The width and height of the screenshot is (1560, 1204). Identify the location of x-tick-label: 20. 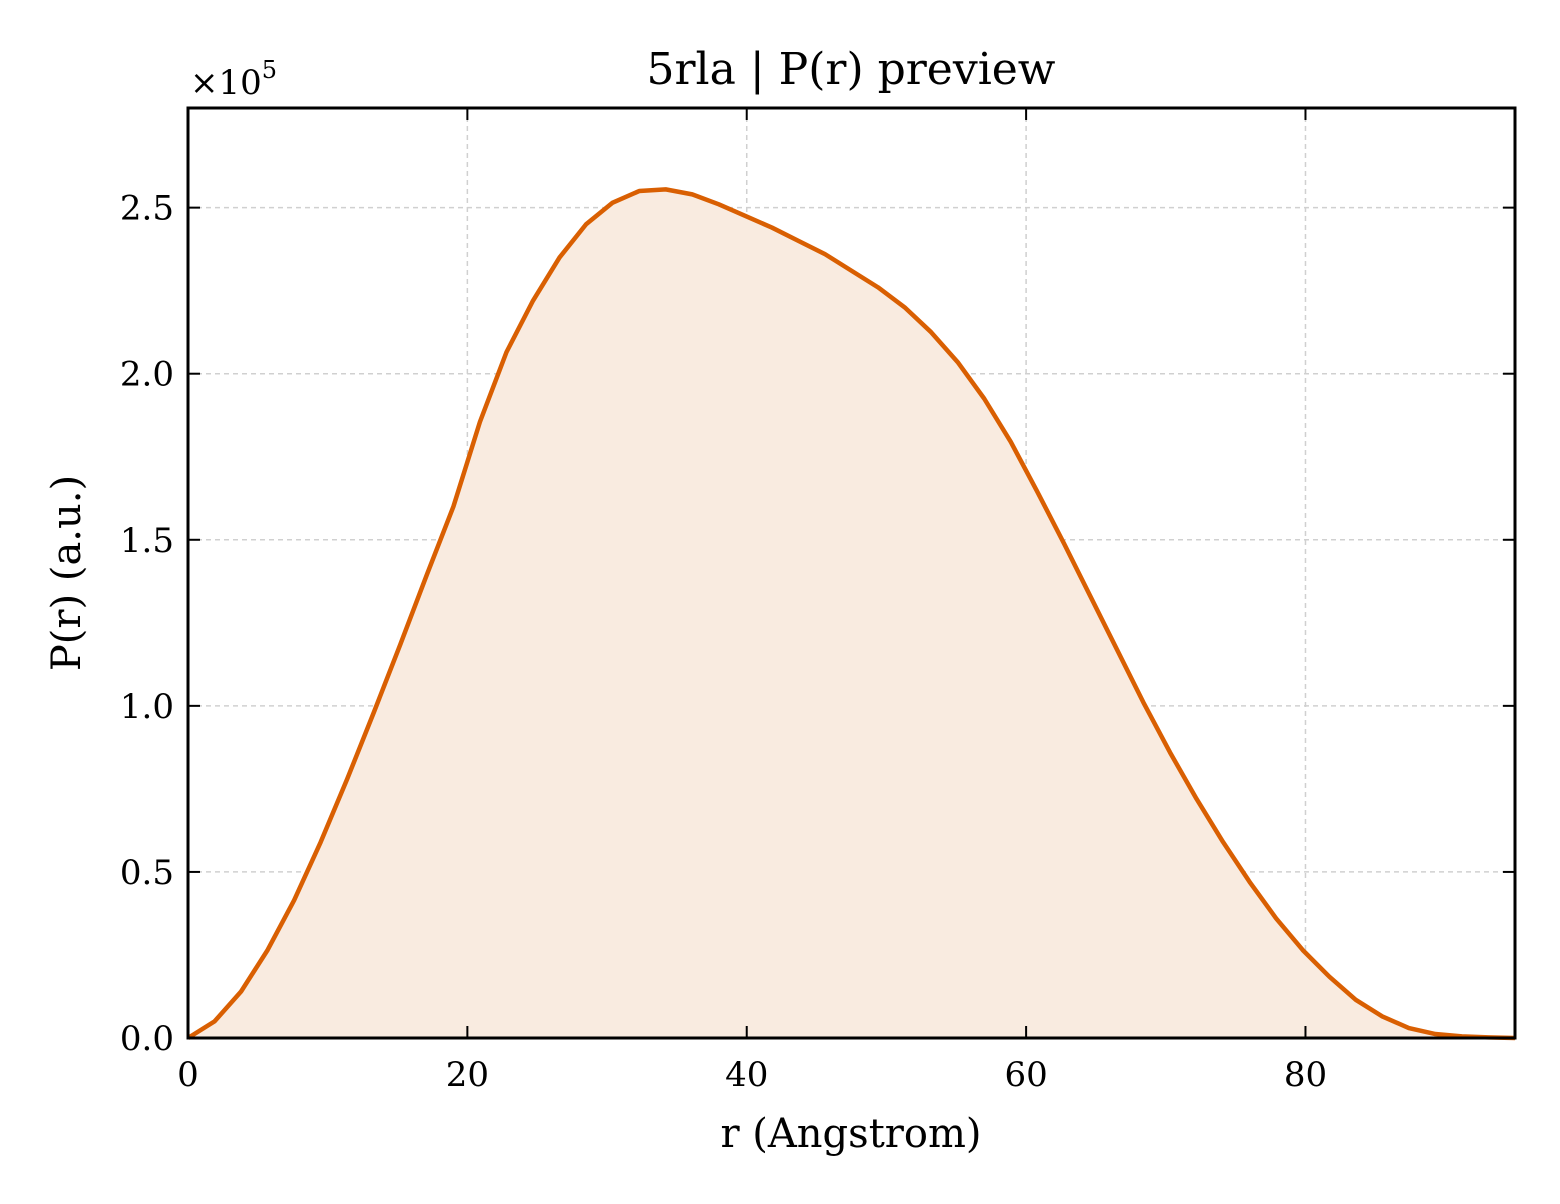
(467, 1075).